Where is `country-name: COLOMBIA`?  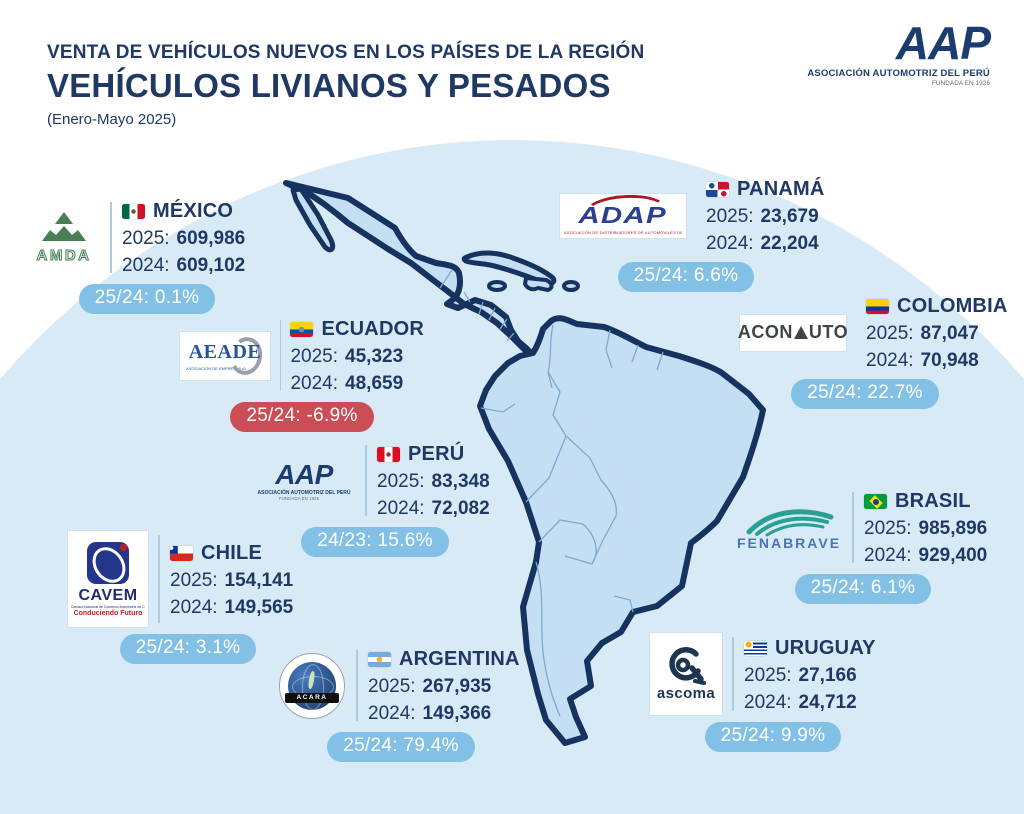 country-name: COLOMBIA is located at coordinates (952, 306).